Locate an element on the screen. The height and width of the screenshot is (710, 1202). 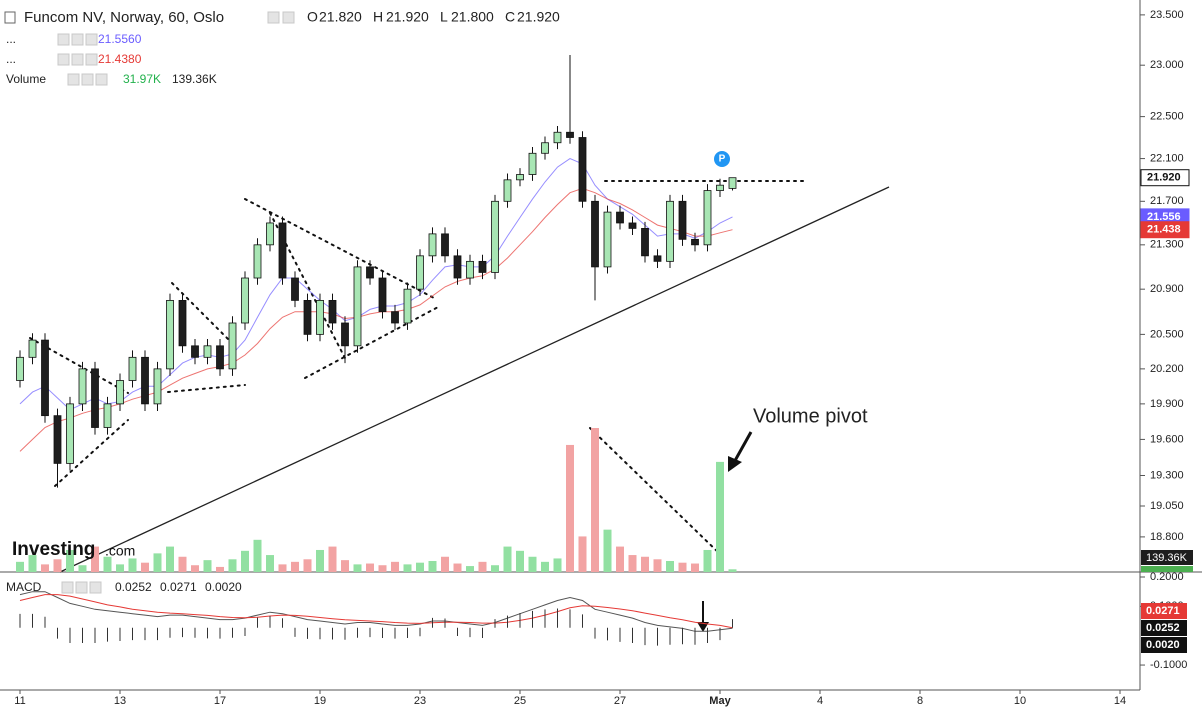
y-tick-label: 19.300 is located at coordinates (1167, 475).